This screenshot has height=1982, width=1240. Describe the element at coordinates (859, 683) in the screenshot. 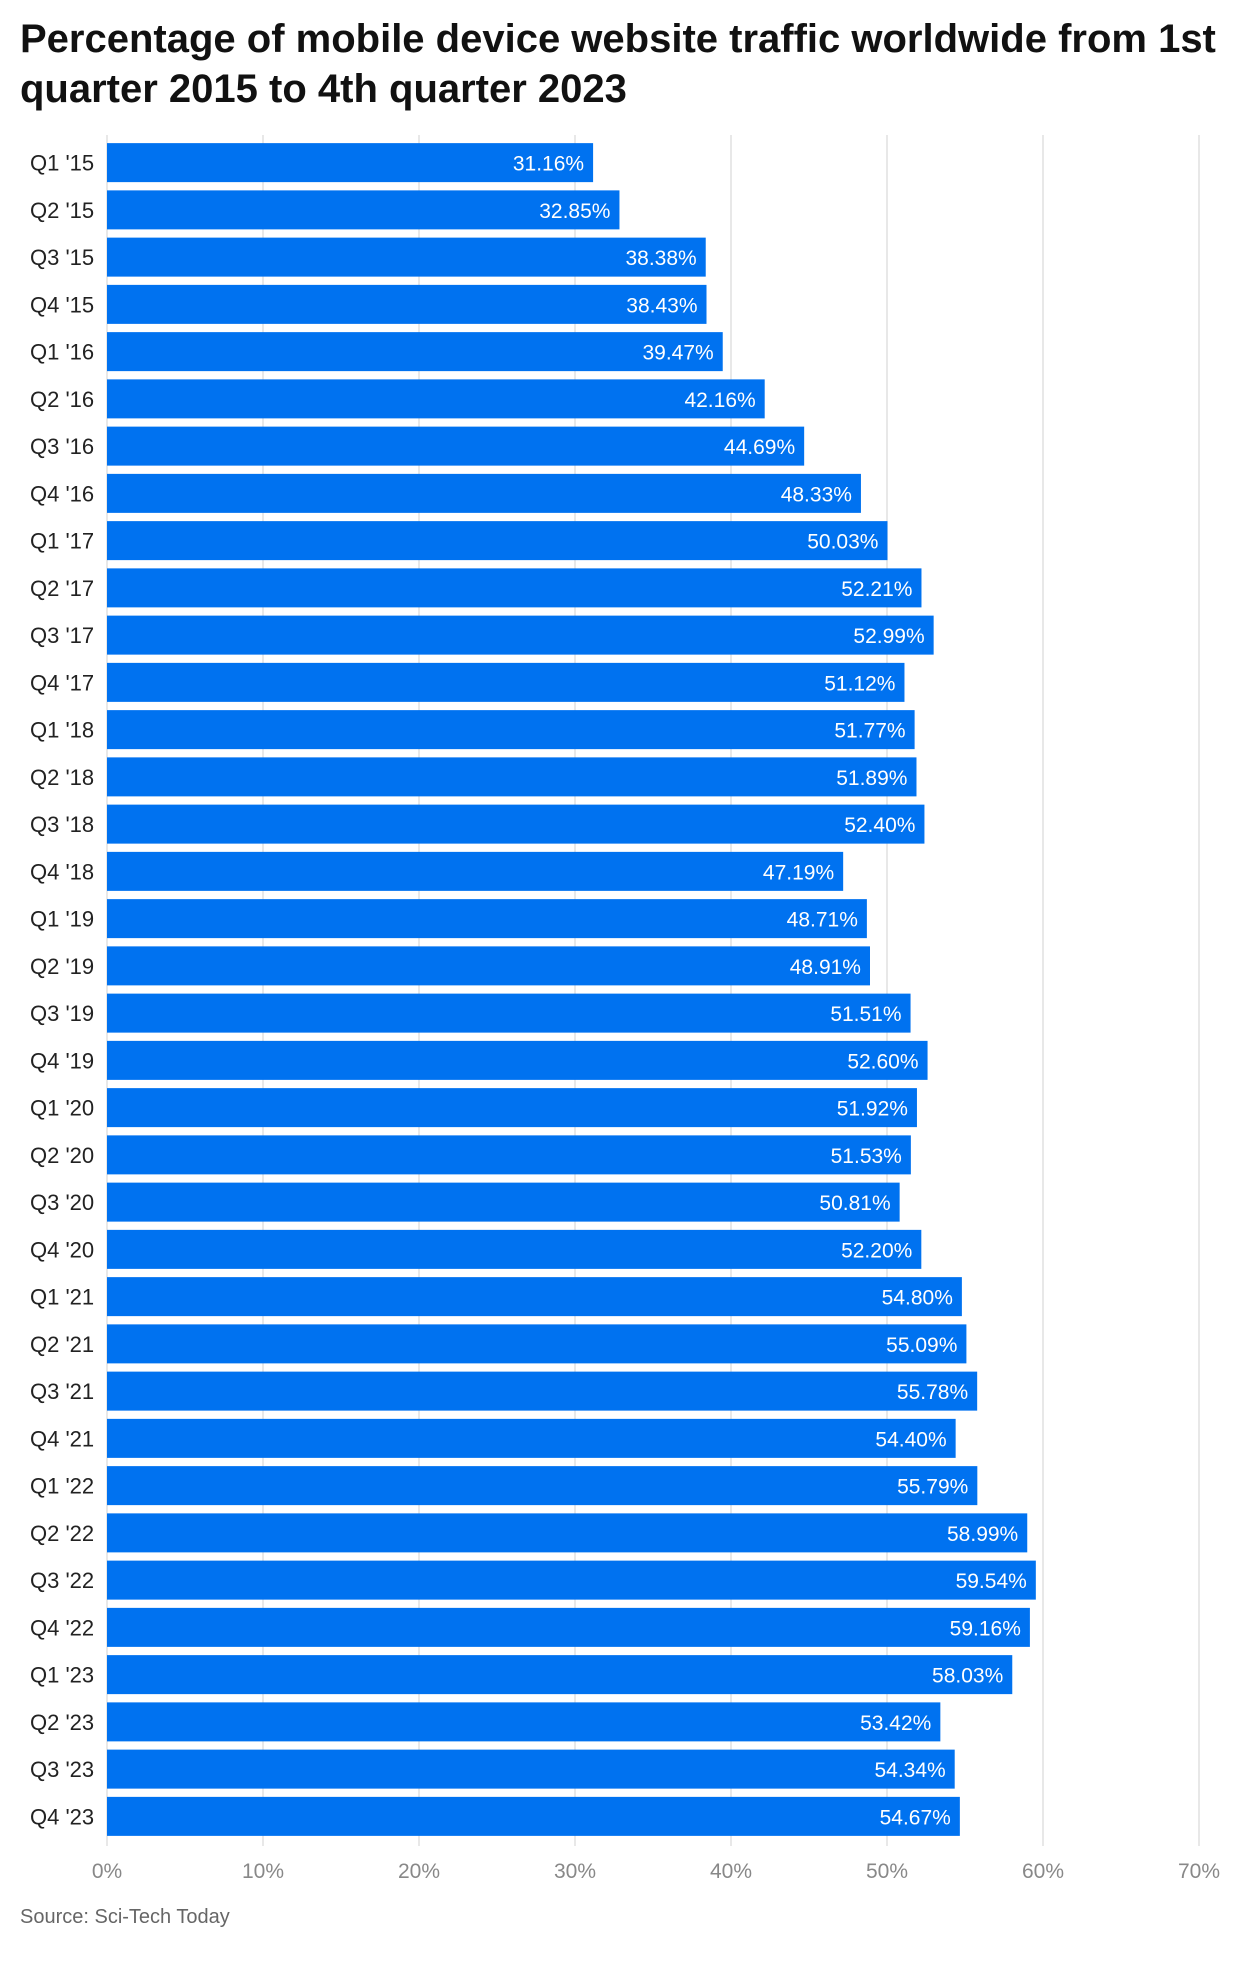

I see `data-label: 51.12%` at that location.